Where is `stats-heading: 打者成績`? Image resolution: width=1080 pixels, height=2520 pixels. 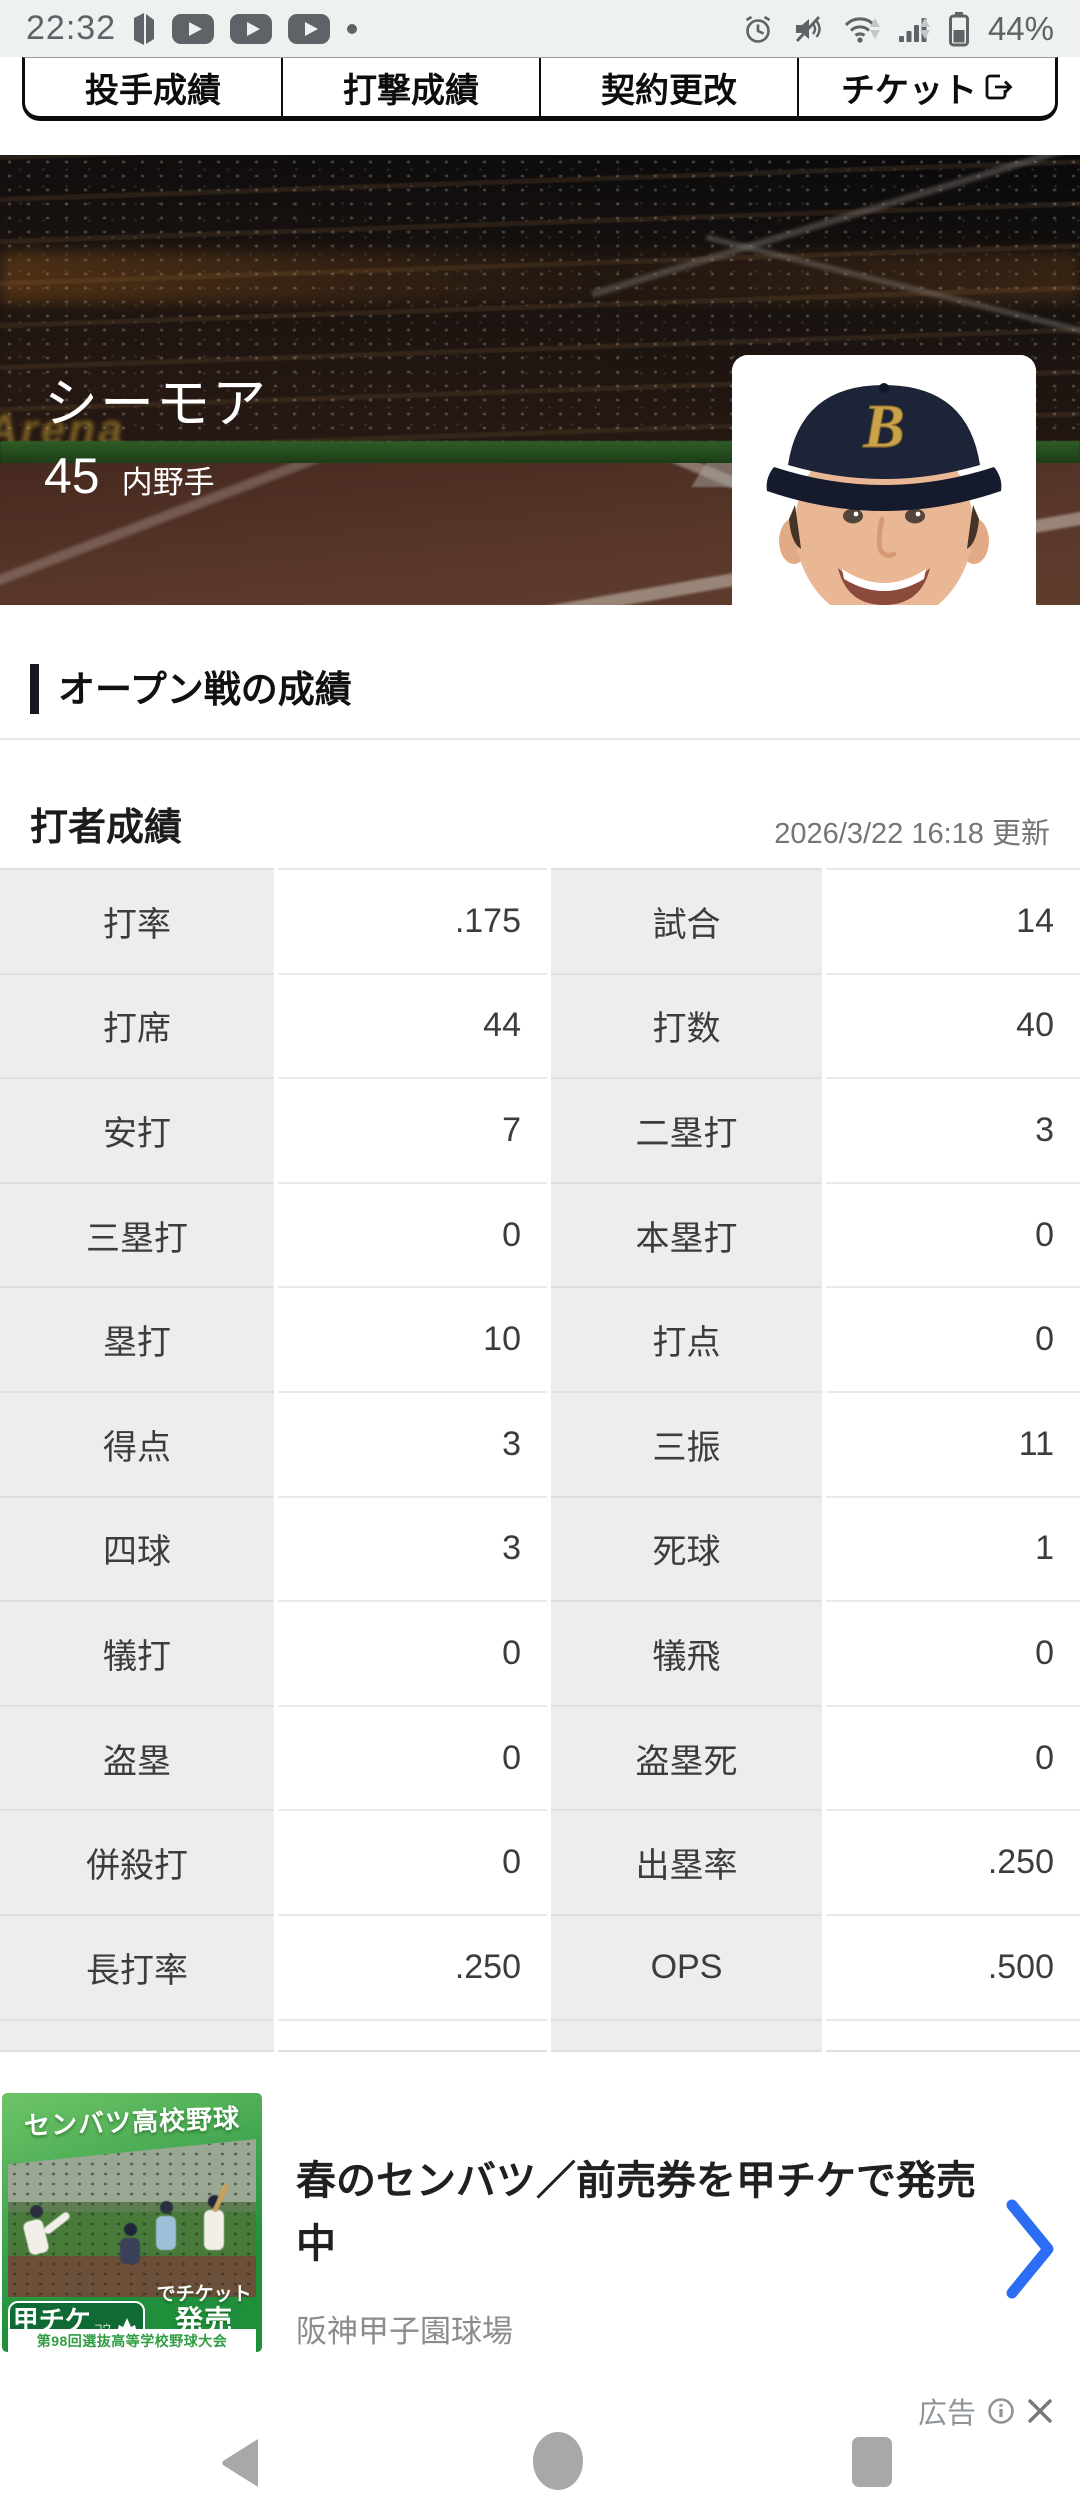 stats-heading: 打者成績 is located at coordinates (106, 828).